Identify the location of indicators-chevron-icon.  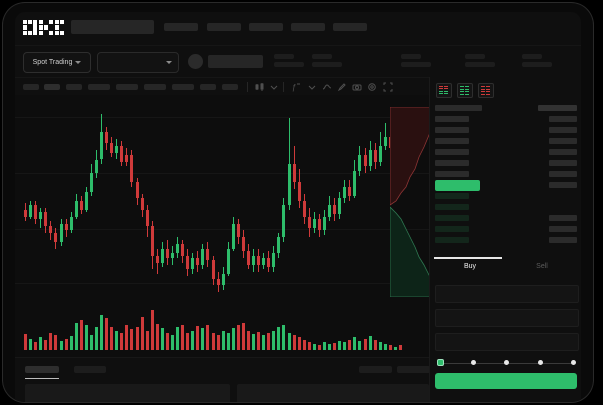
(312, 87).